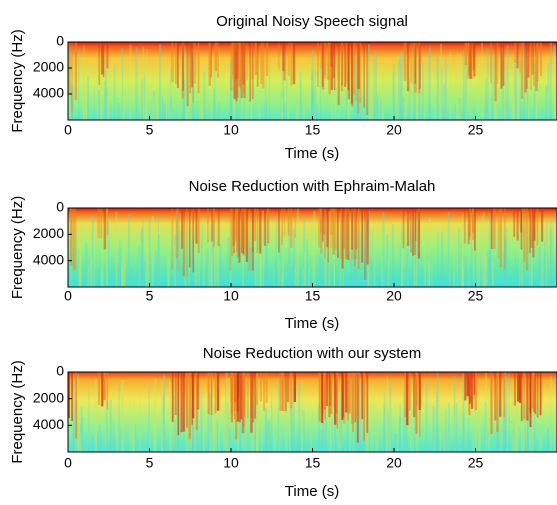 This screenshot has width=557, height=505. What do you see at coordinates (60, 41) in the screenshot?
I see `y-tick-label: 0` at bounding box center [60, 41].